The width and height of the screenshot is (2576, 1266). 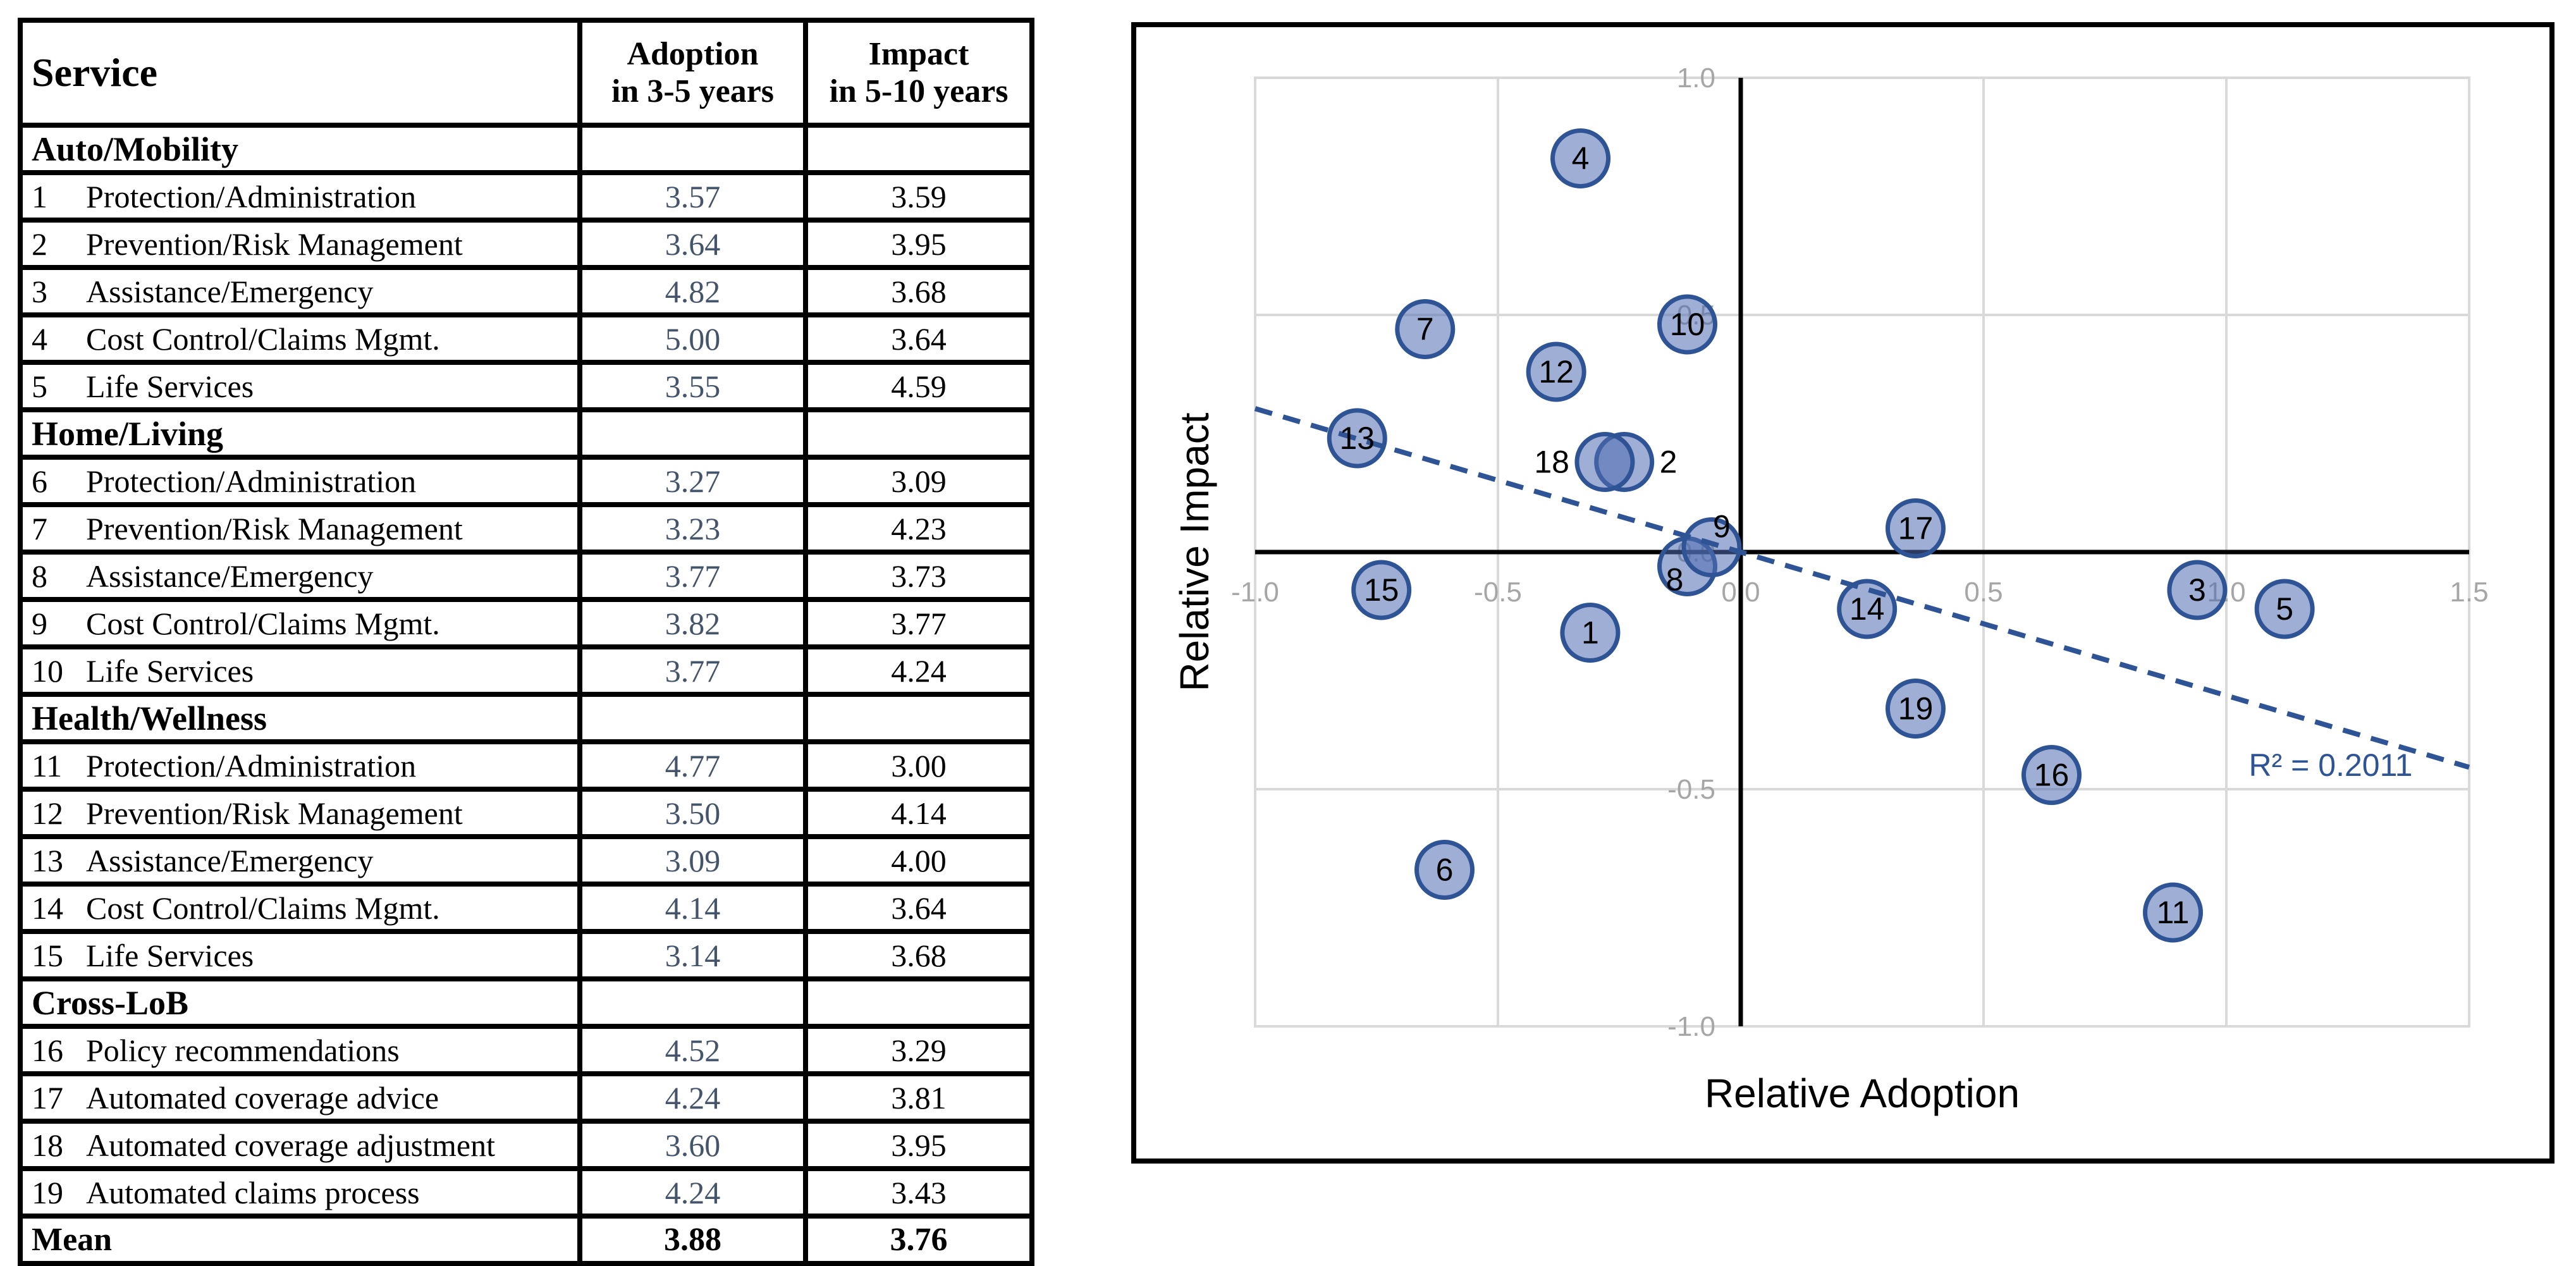 I want to click on adoption-value-cell: 4.14, so click(x=692, y=908).